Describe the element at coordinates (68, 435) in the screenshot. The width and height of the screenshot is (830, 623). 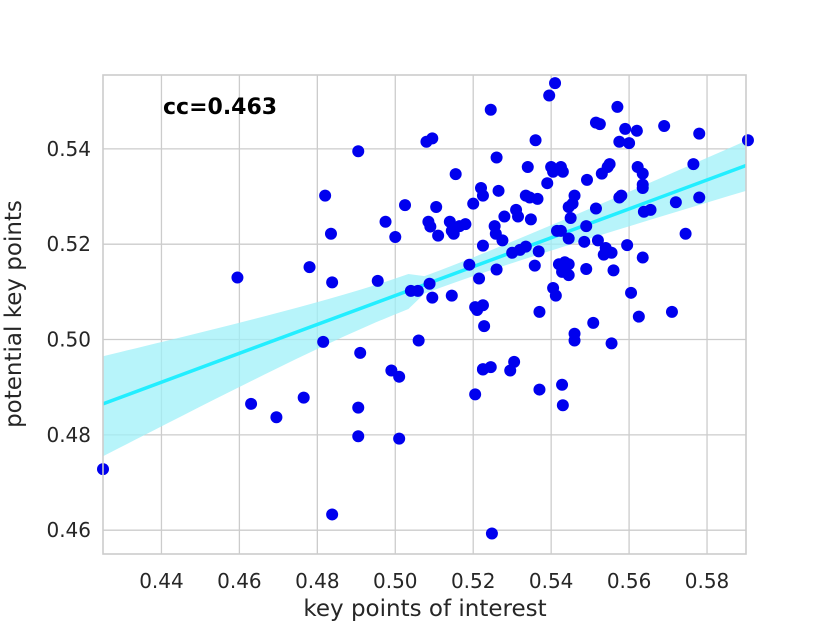
I see `y-tick-label: 0.48` at that location.